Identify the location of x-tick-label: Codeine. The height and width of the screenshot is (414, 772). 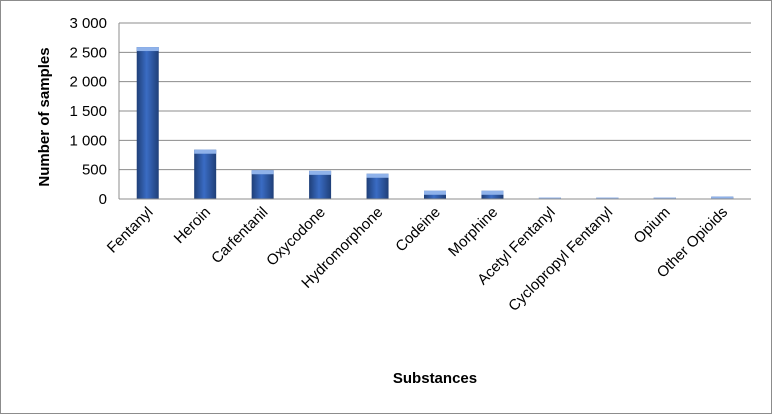
(418, 230).